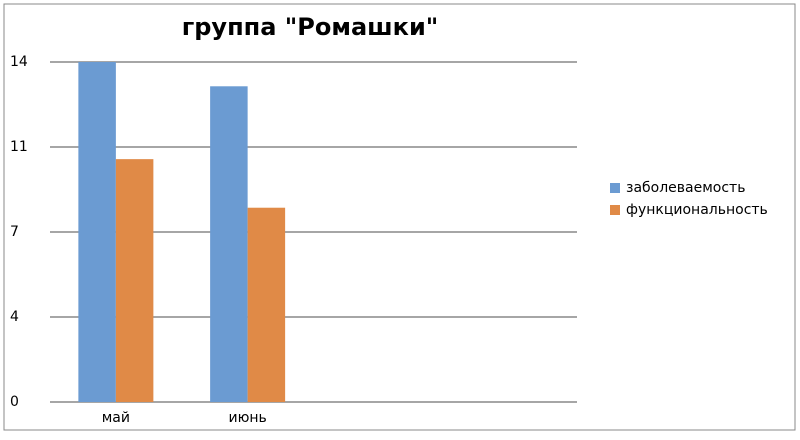 This screenshot has height=440, width=800. What do you see at coordinates (19, 62) in the screenshot?
I see `y-tick-label: 14` at bounding box center [19, 62].